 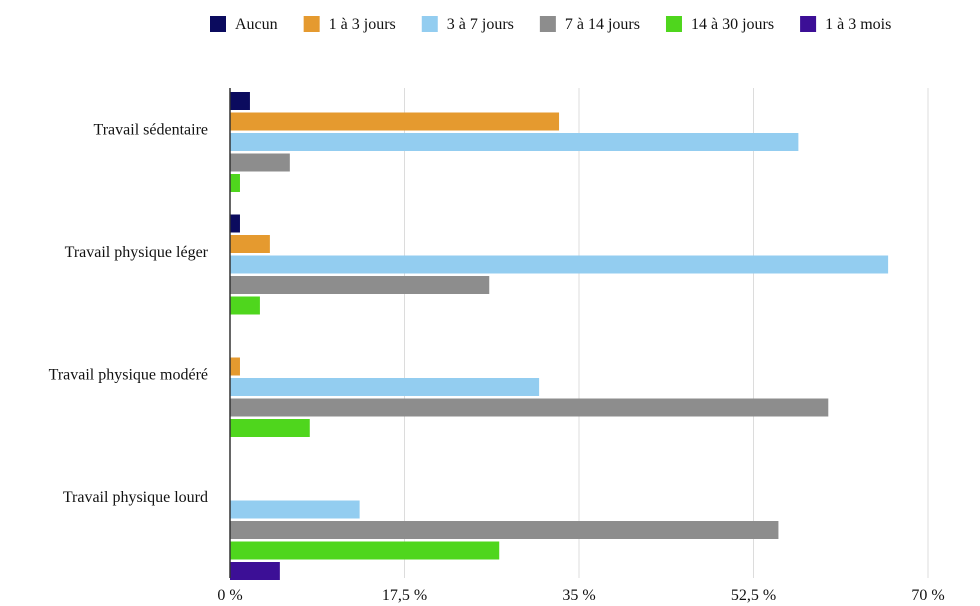 What do you see at coordinates (578, 595) in the screenshot?
I see `x-tick-label: 35 %` at bounding box center [578, 595].